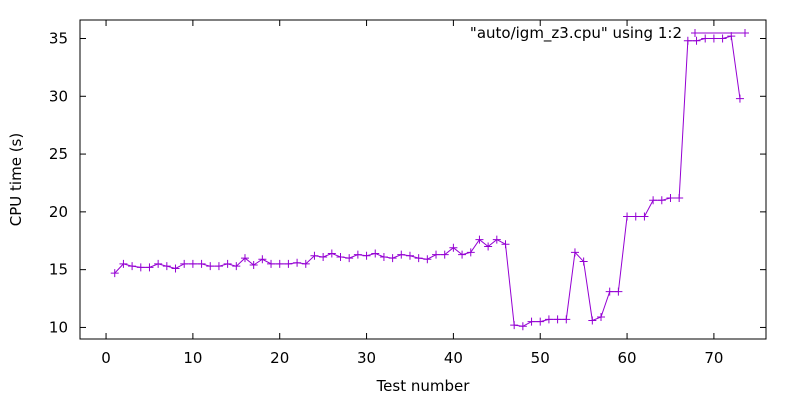 The image size is (800, 400). Describe the element at coordinates (58, 38) in the screenshot. I see `y-tick-label: 35` at that location.